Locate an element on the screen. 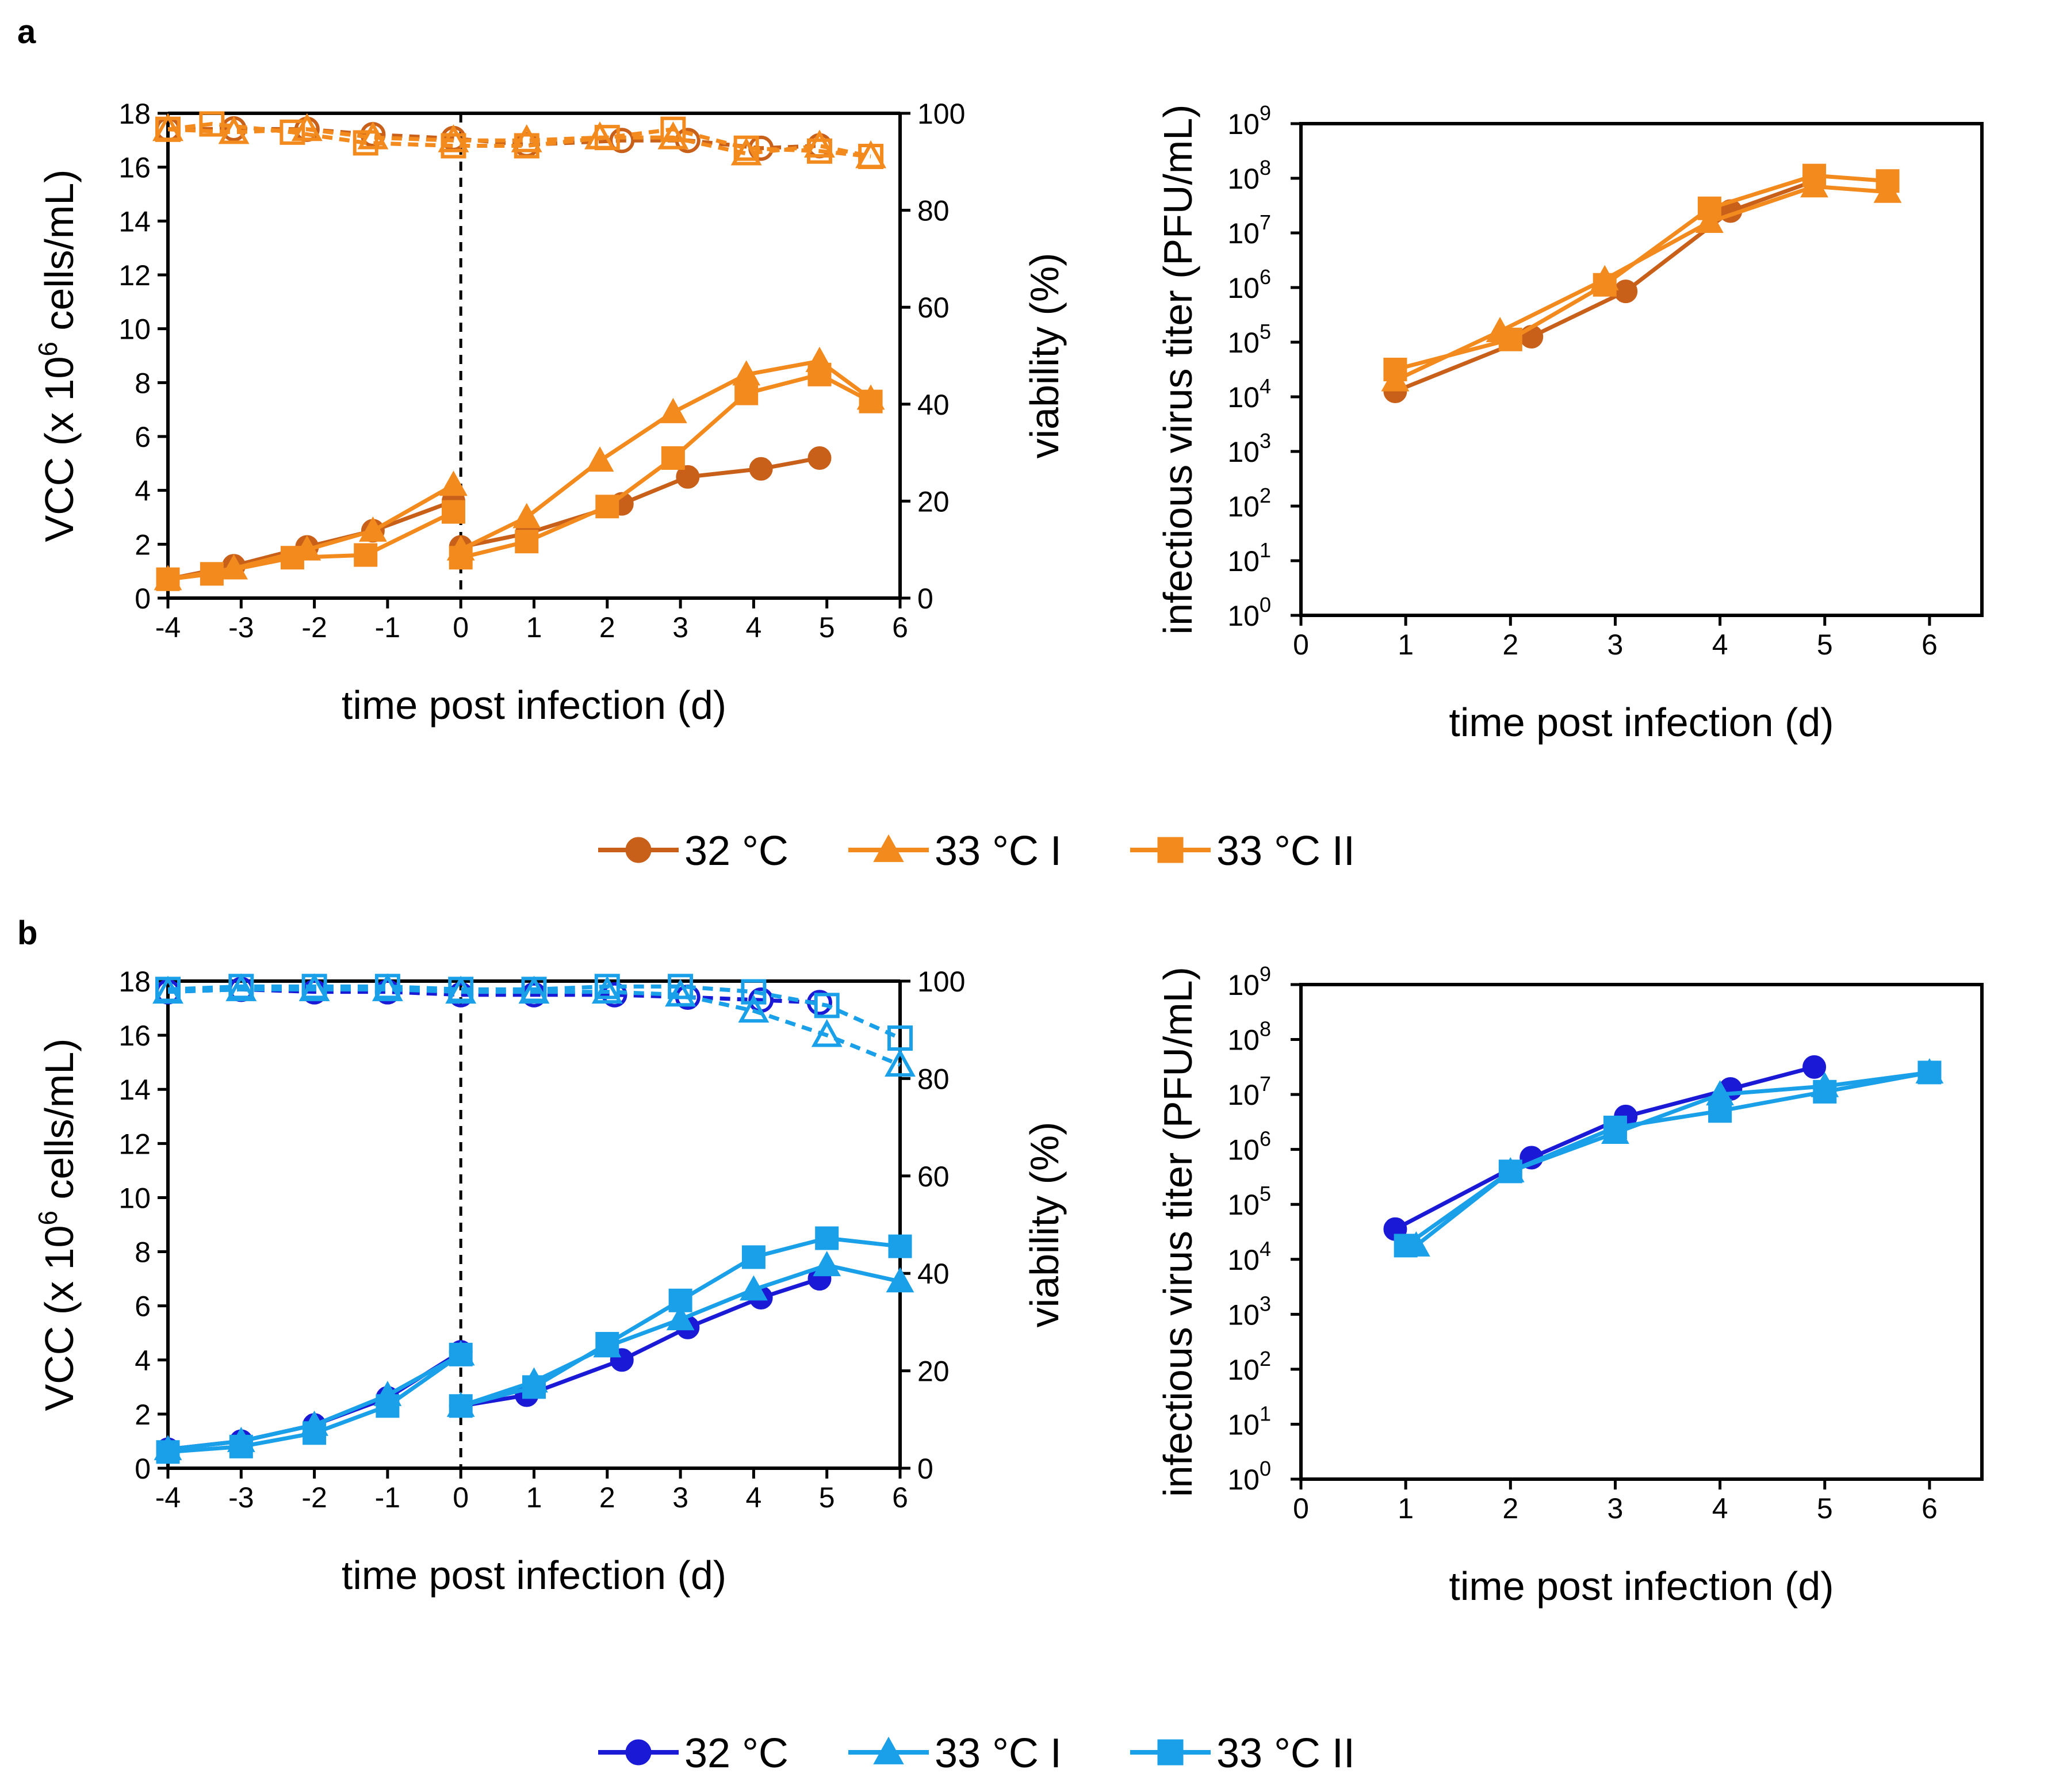 The width and height of the screenshot is (2063, 1792). y-axis-label-superscript: 6 is located at coordinates (48, 349).